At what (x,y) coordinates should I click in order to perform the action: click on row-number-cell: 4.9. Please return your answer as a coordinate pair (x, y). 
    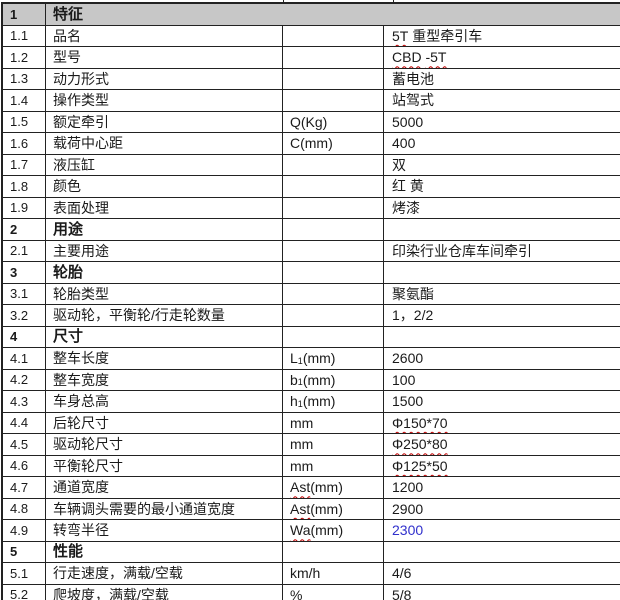
    Looking at the image, I should click on (24, 530).